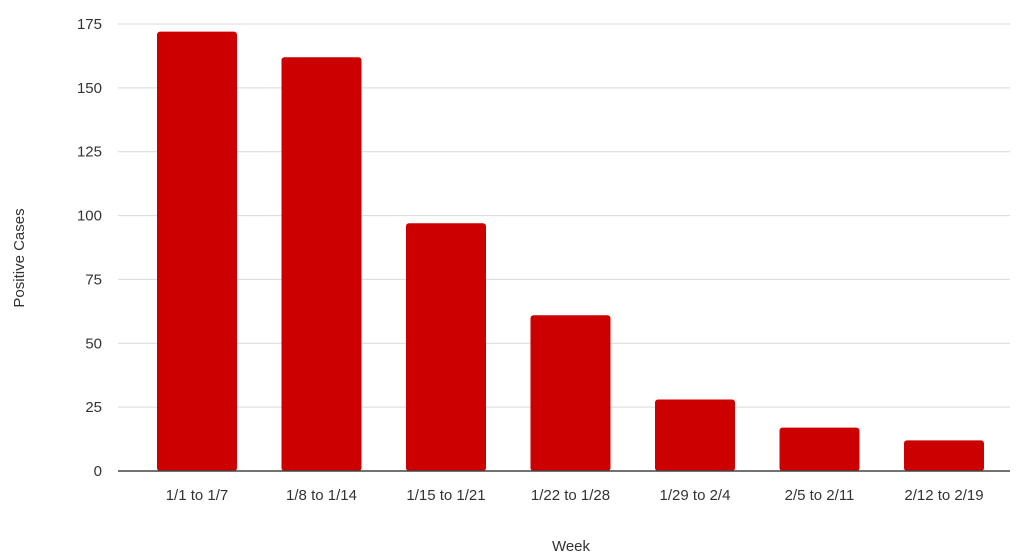 The width and height of the screenshot is (1021, 555). What do you see at coordinates (89, 24) in the screenshot?
I see `y-tick-label: 175` at bounding box center [89, 24].